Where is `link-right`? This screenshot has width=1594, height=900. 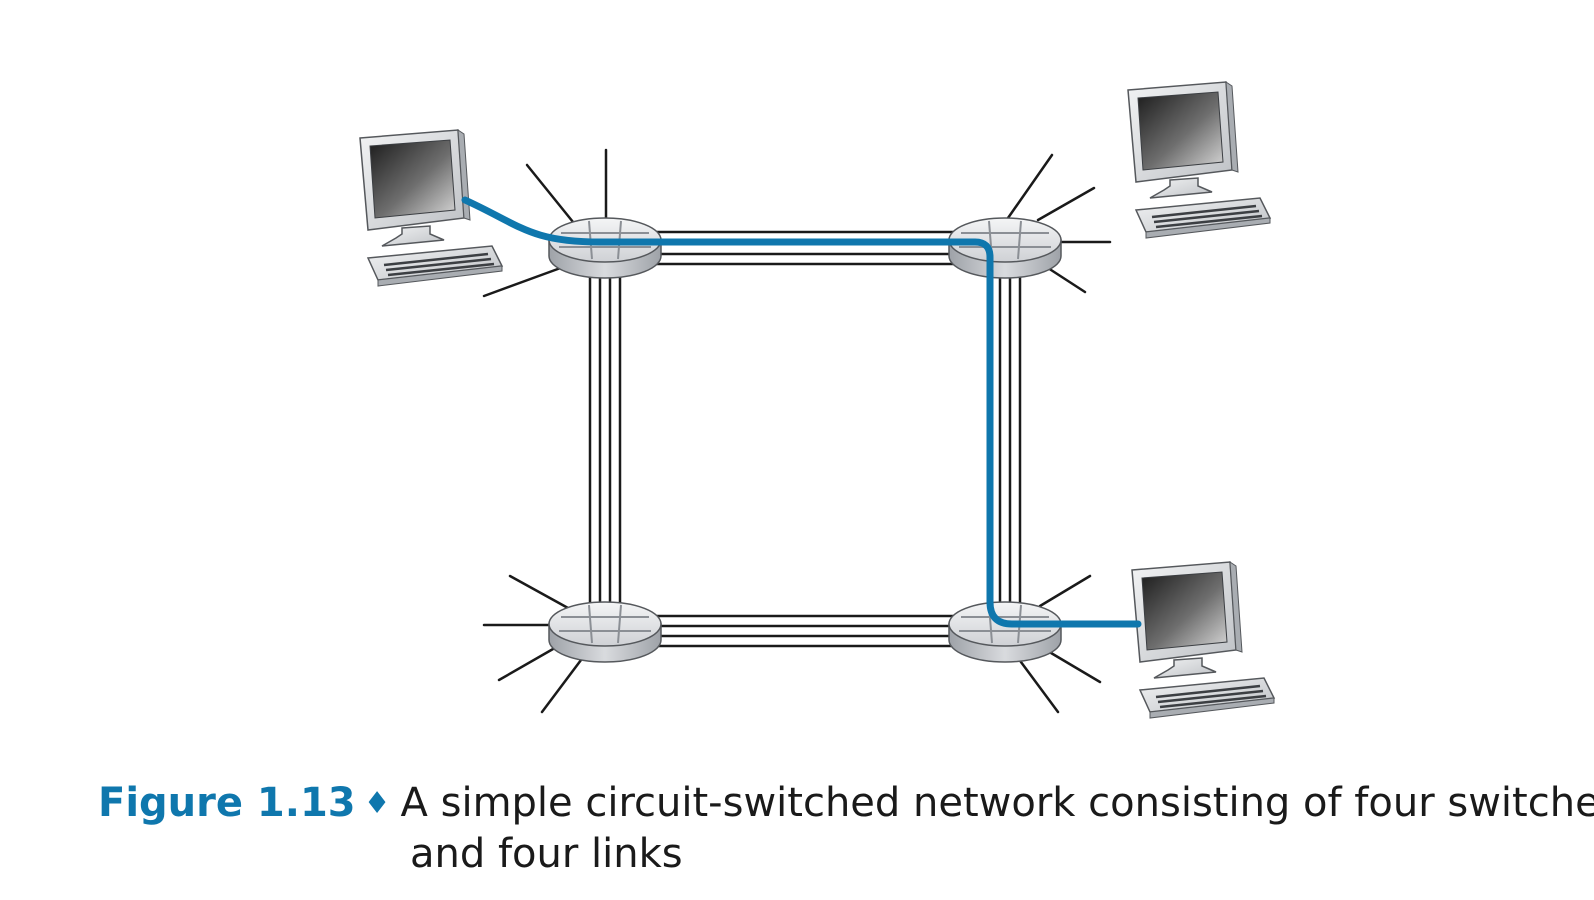
link-right is located at coordinates (1005, 441).